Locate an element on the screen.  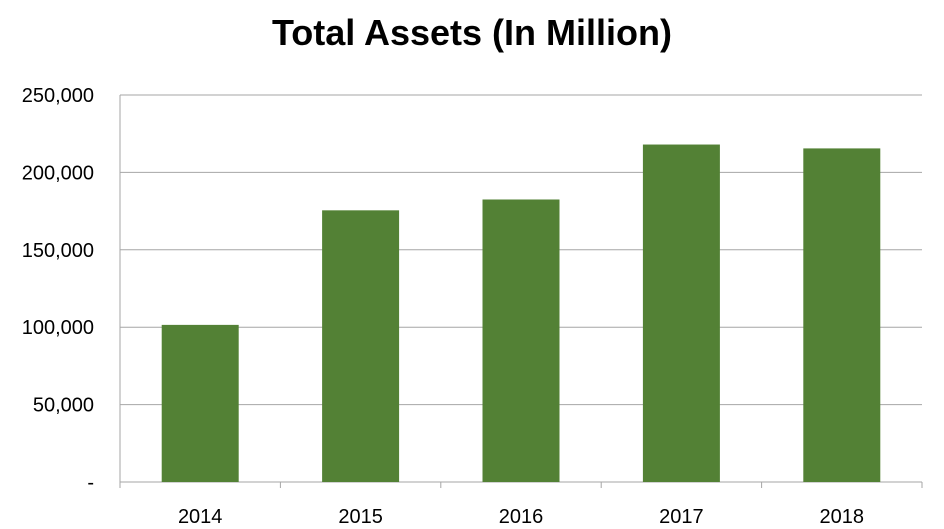
y-tick-label: 100,000 is located at coordinates (58, 328).